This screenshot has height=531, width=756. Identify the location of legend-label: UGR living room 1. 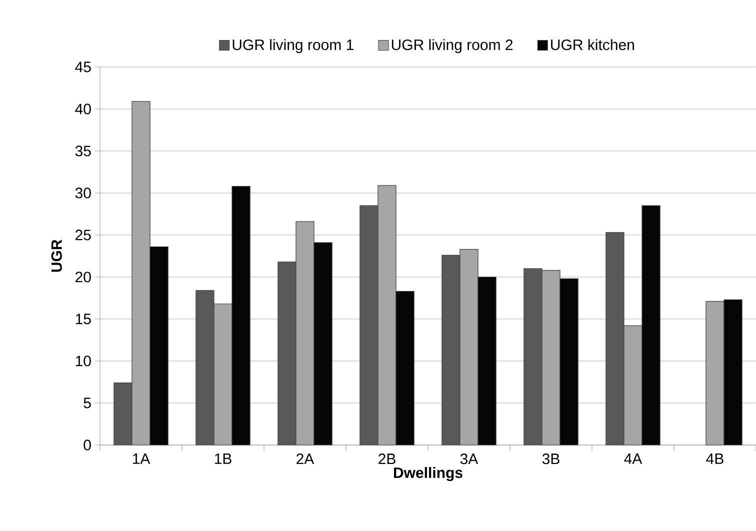
(293, 46).